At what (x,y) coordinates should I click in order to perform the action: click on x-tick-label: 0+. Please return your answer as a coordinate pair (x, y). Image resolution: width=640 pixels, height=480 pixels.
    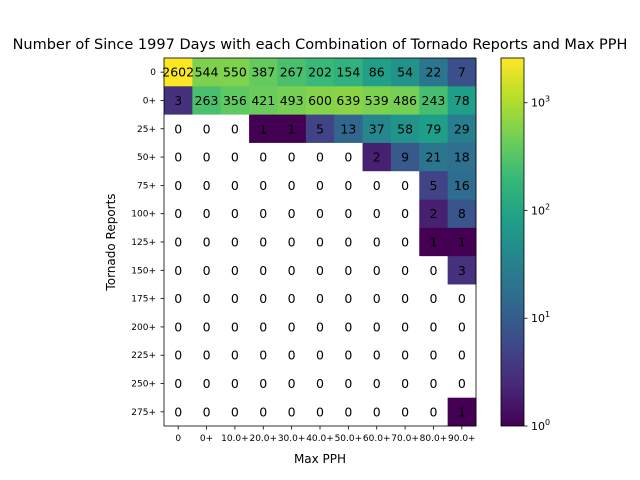
    Looking at the image, I should click on (206, 439).